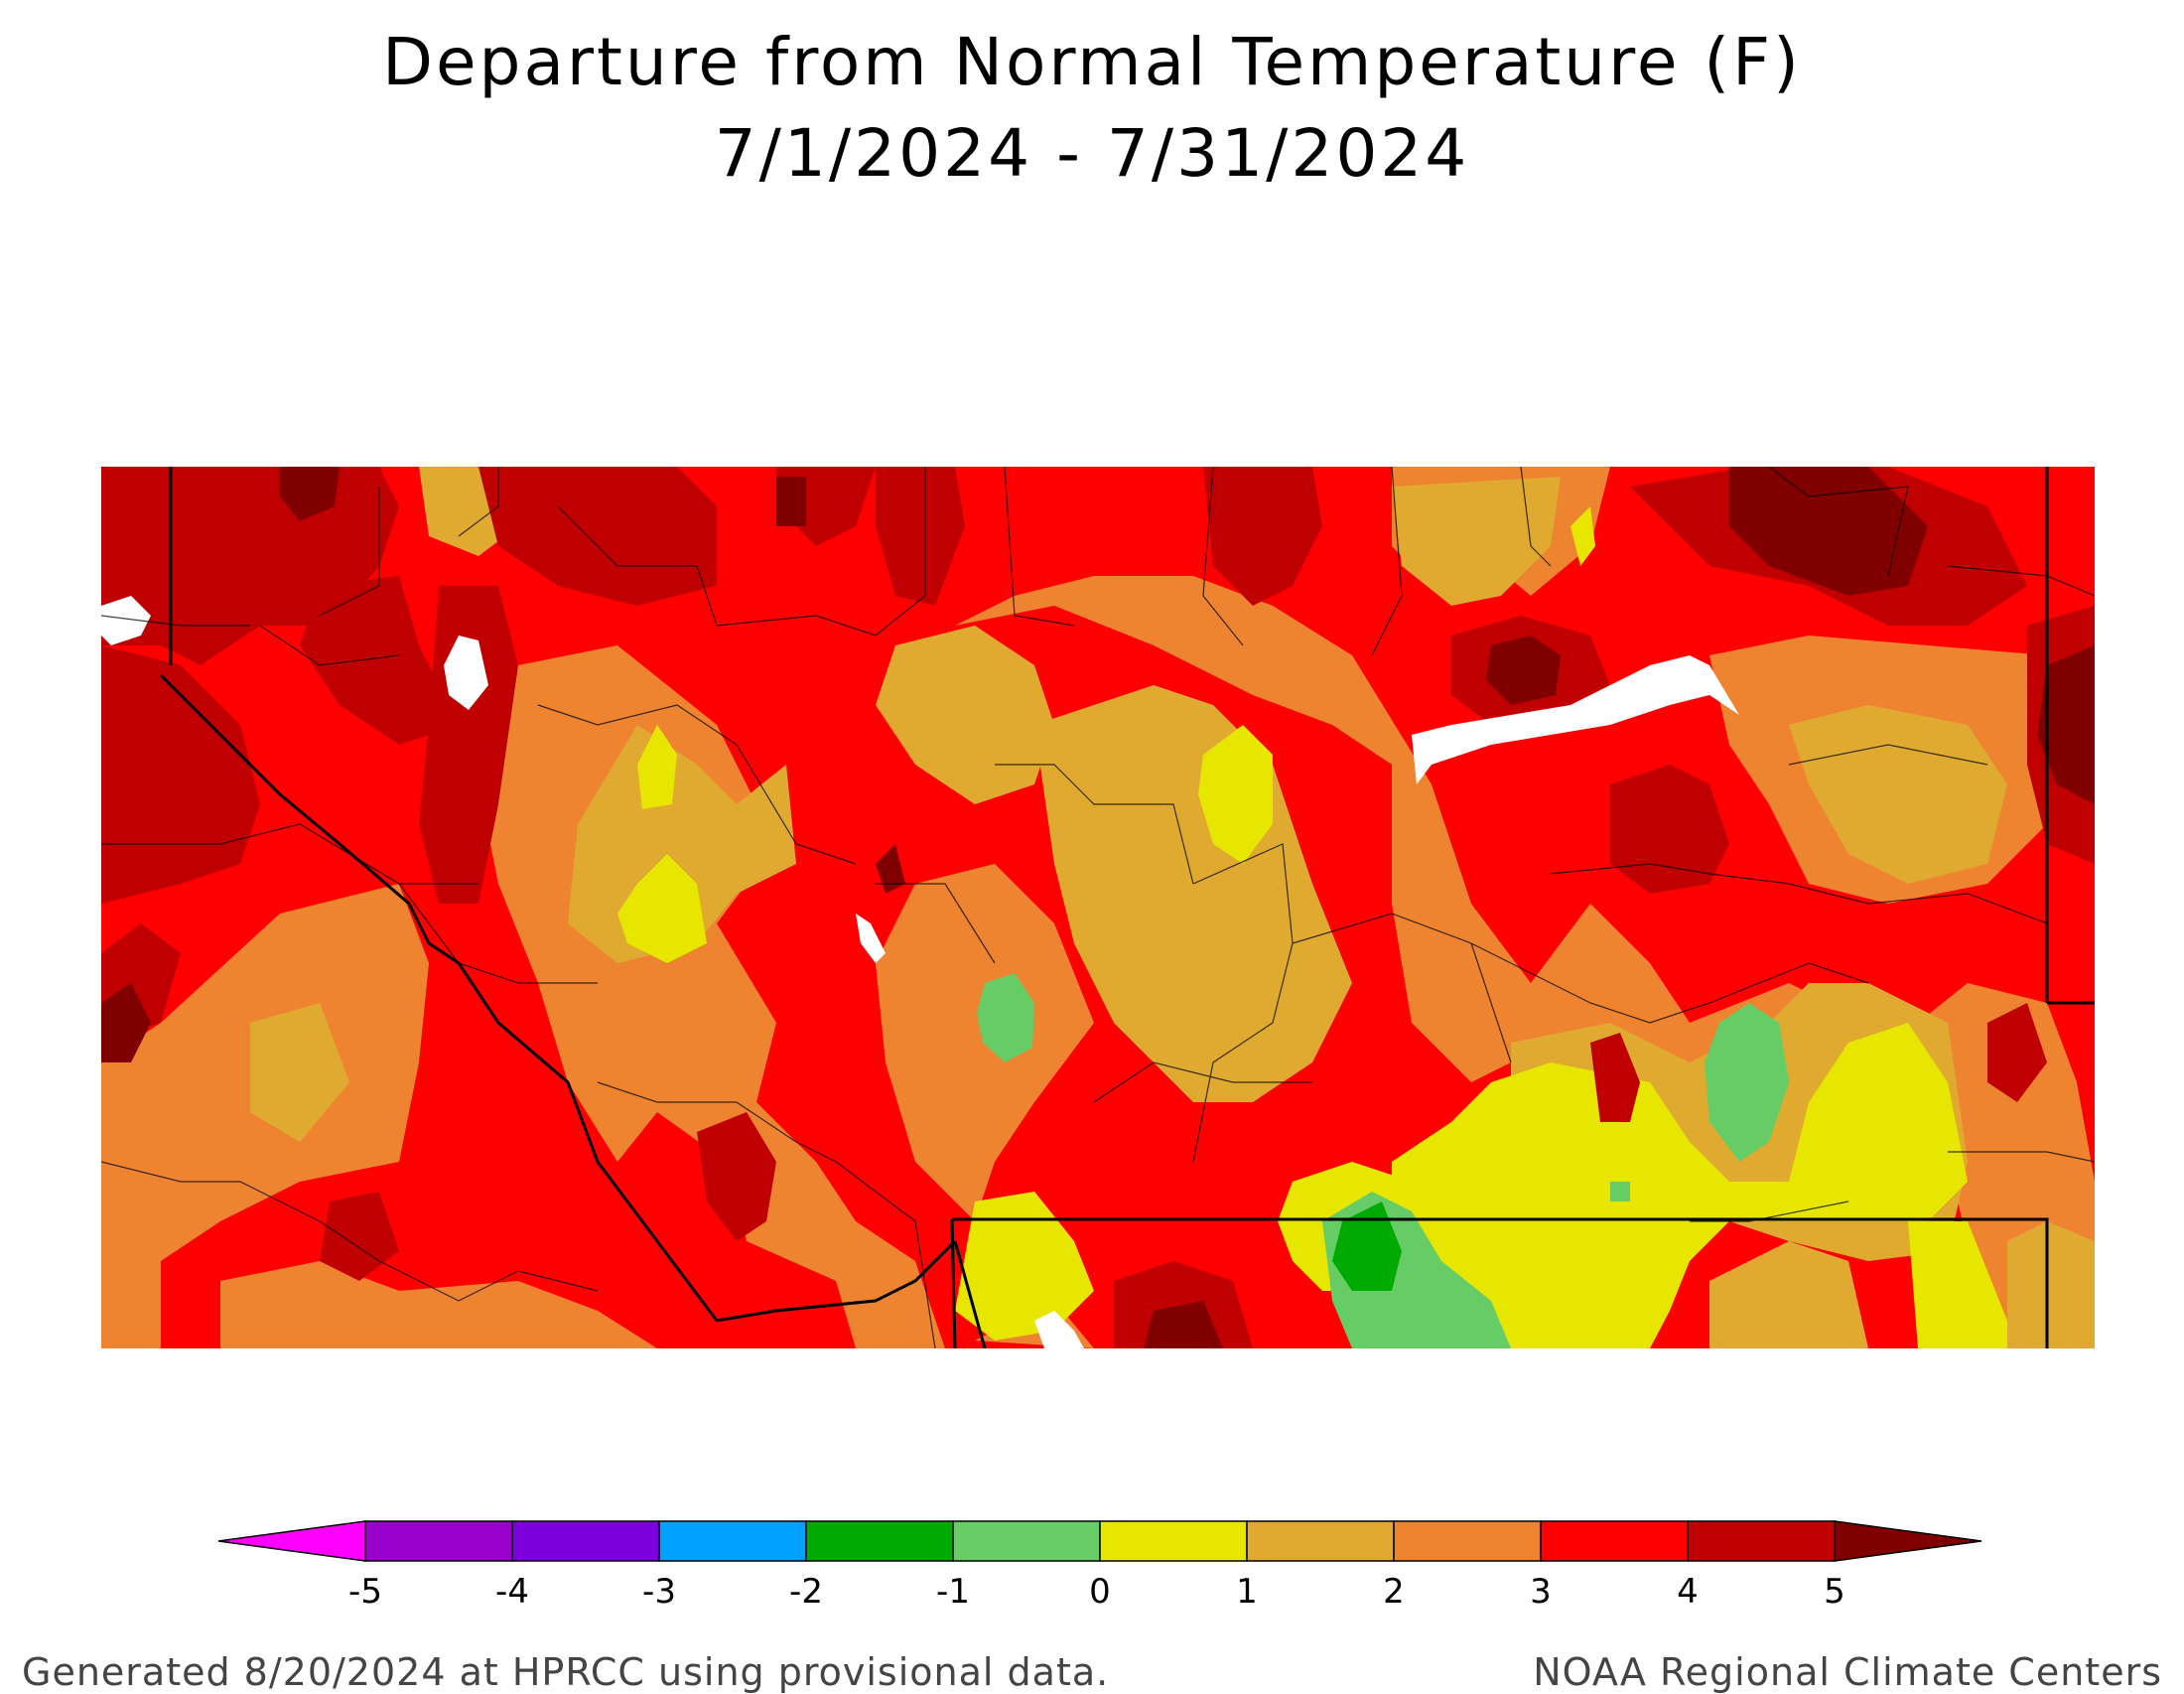 The width and height of the screenshot is (2184, 1694). Describe the element at coordinates (659, 1592) in the screenshot. I see `legend-tick-label: -3` at that location.